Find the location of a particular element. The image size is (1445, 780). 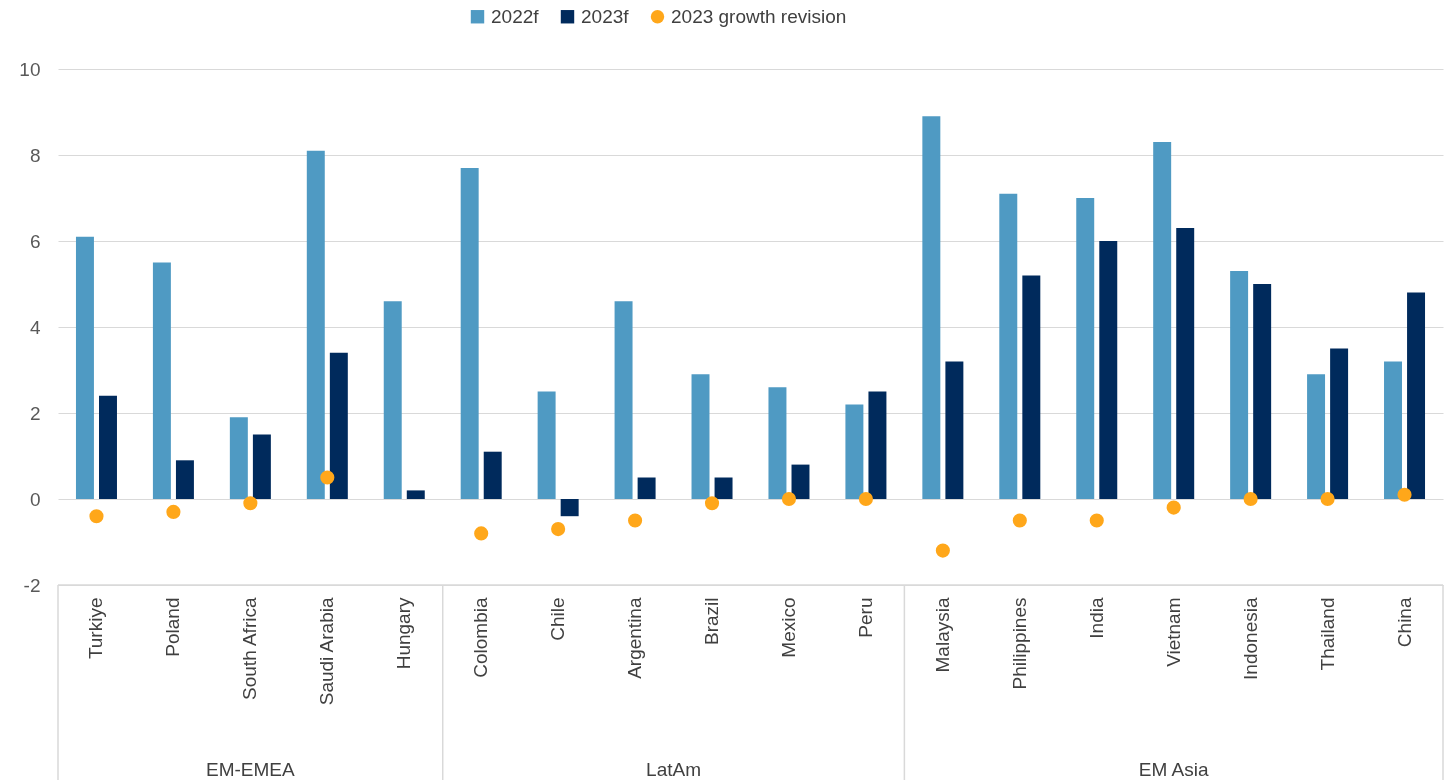

x-tick-label: Argentina is located at coordinates (635, 638).